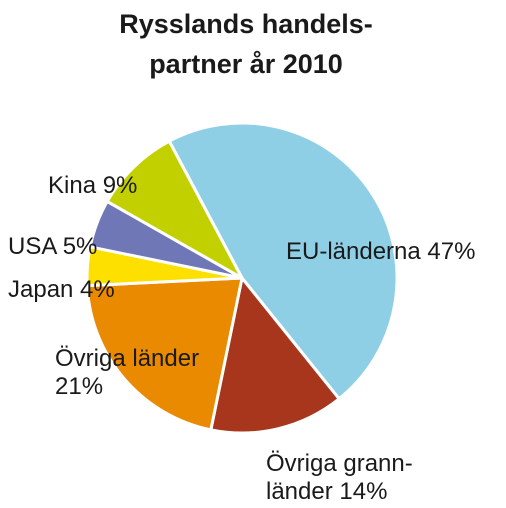 The width and height of the screenshot is (506, 508). What do you see at coordinates (380, 251) in the screenshot?
I see `slice-label-eu-länderna: EU-länderna 47%` at bounding box center [380, 251].